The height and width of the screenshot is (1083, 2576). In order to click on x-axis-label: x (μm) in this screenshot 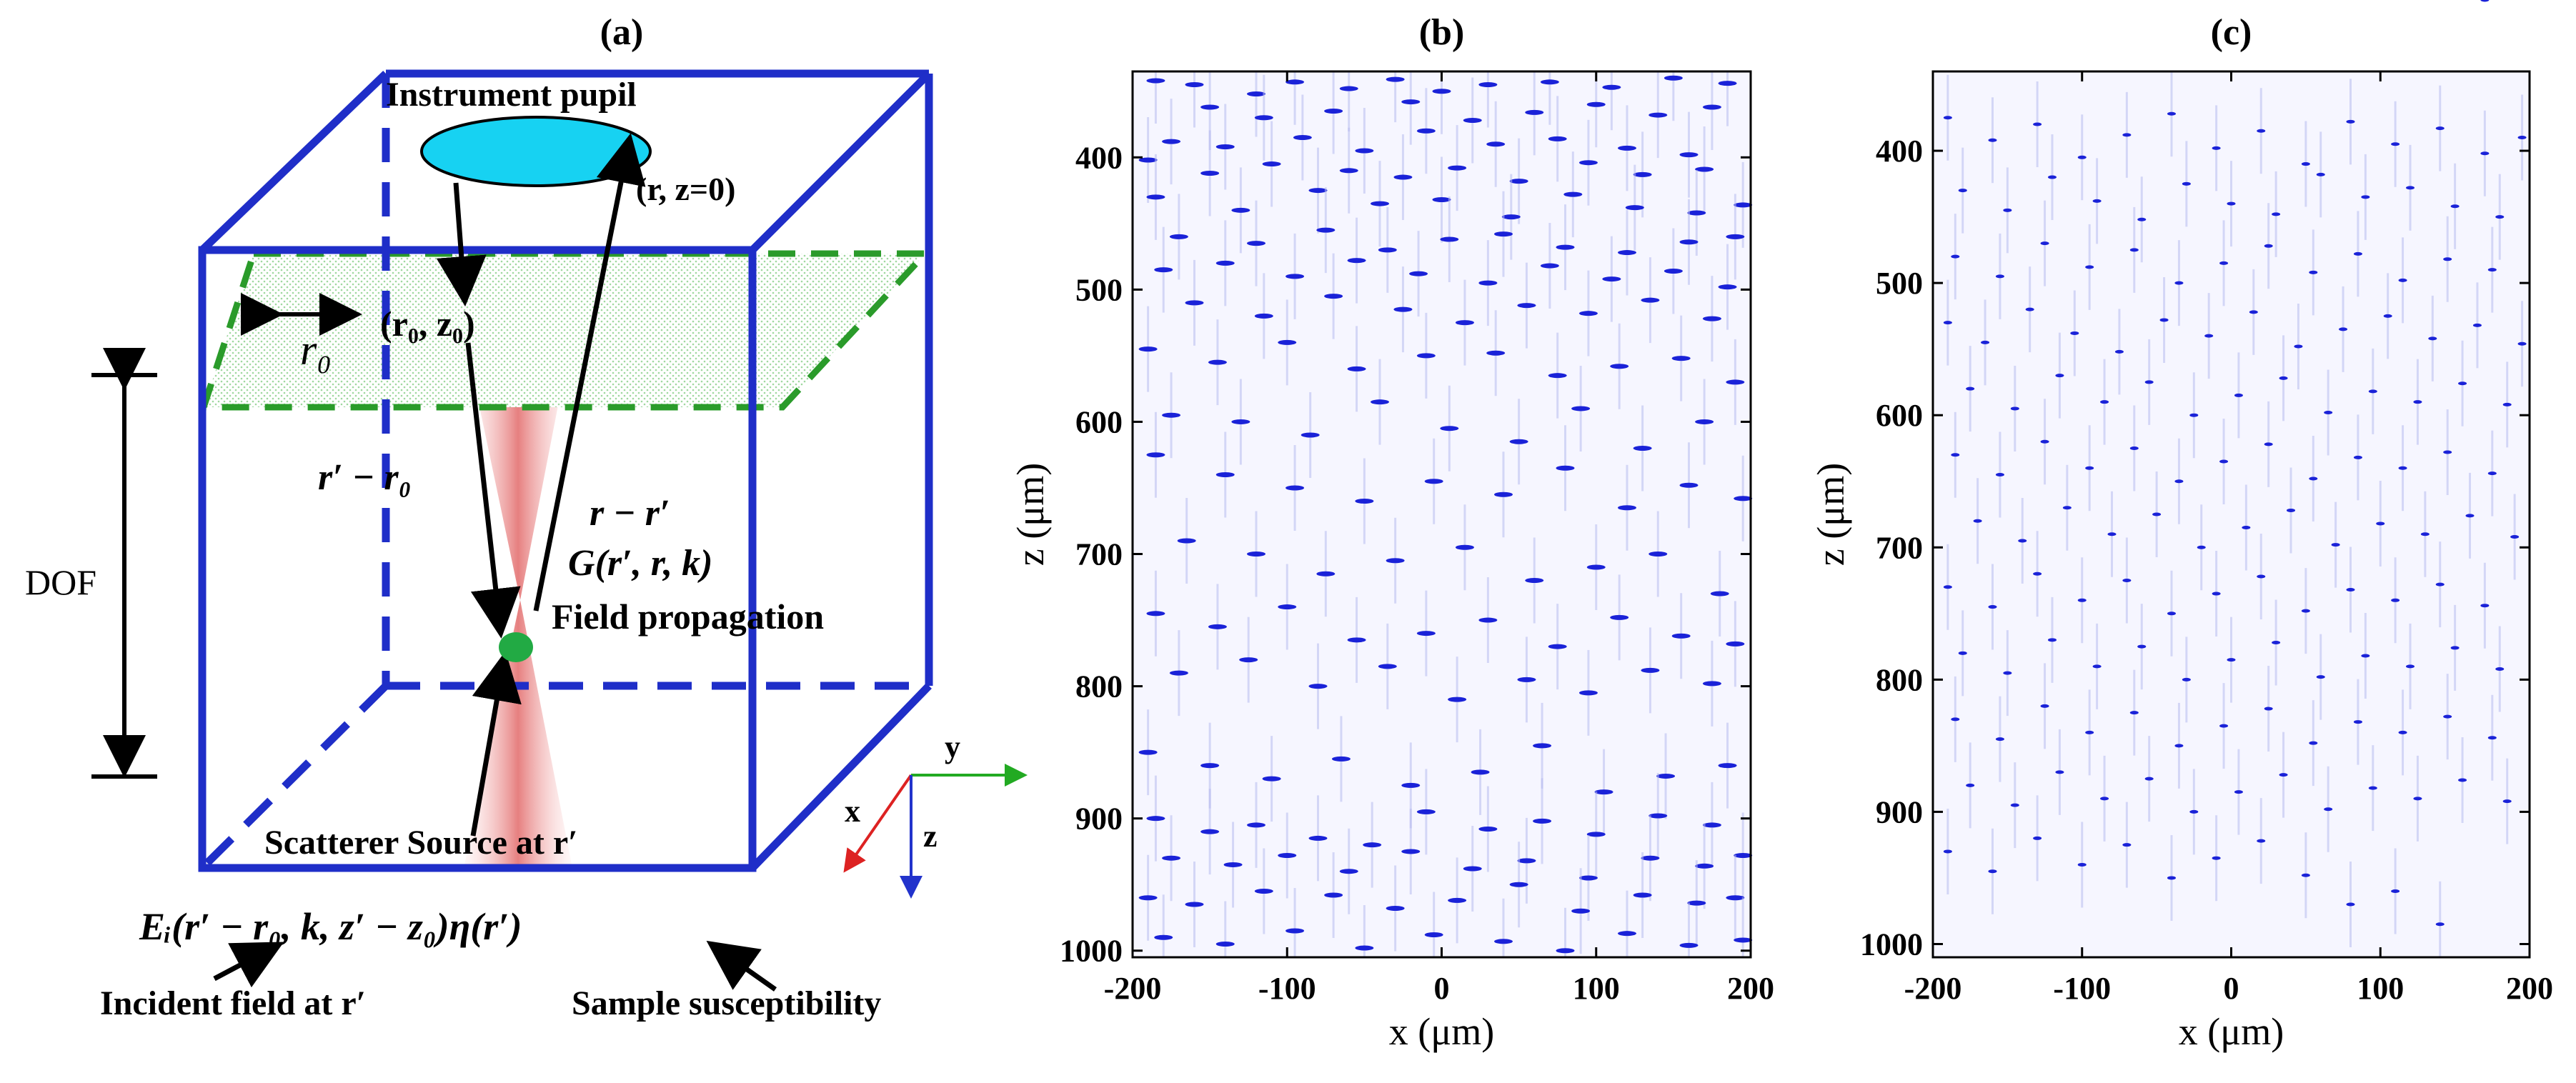, I will do `click(2231, 1031)`.